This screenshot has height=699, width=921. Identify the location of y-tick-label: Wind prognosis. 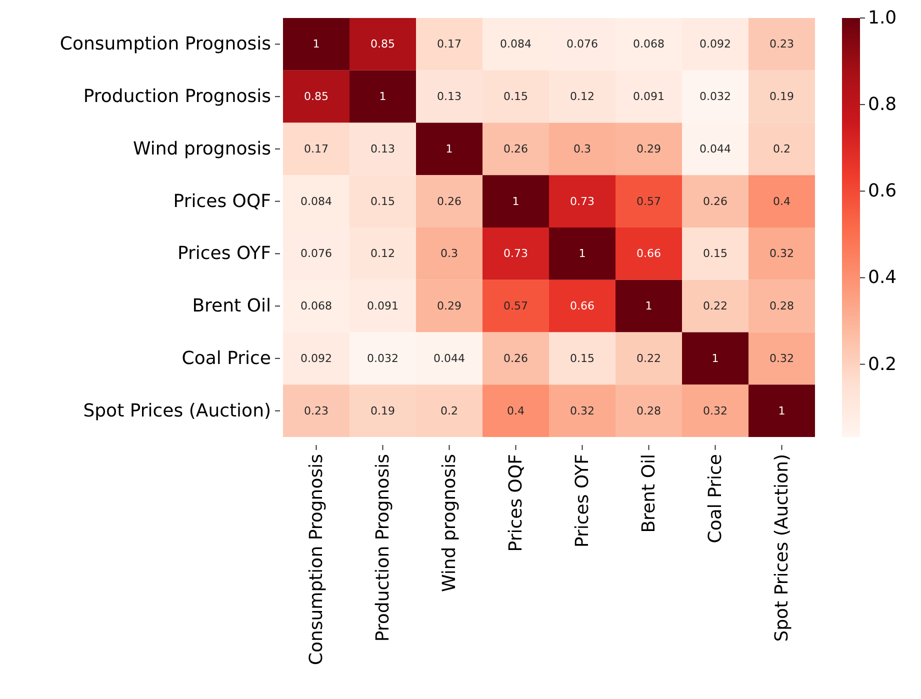
(201, 149).